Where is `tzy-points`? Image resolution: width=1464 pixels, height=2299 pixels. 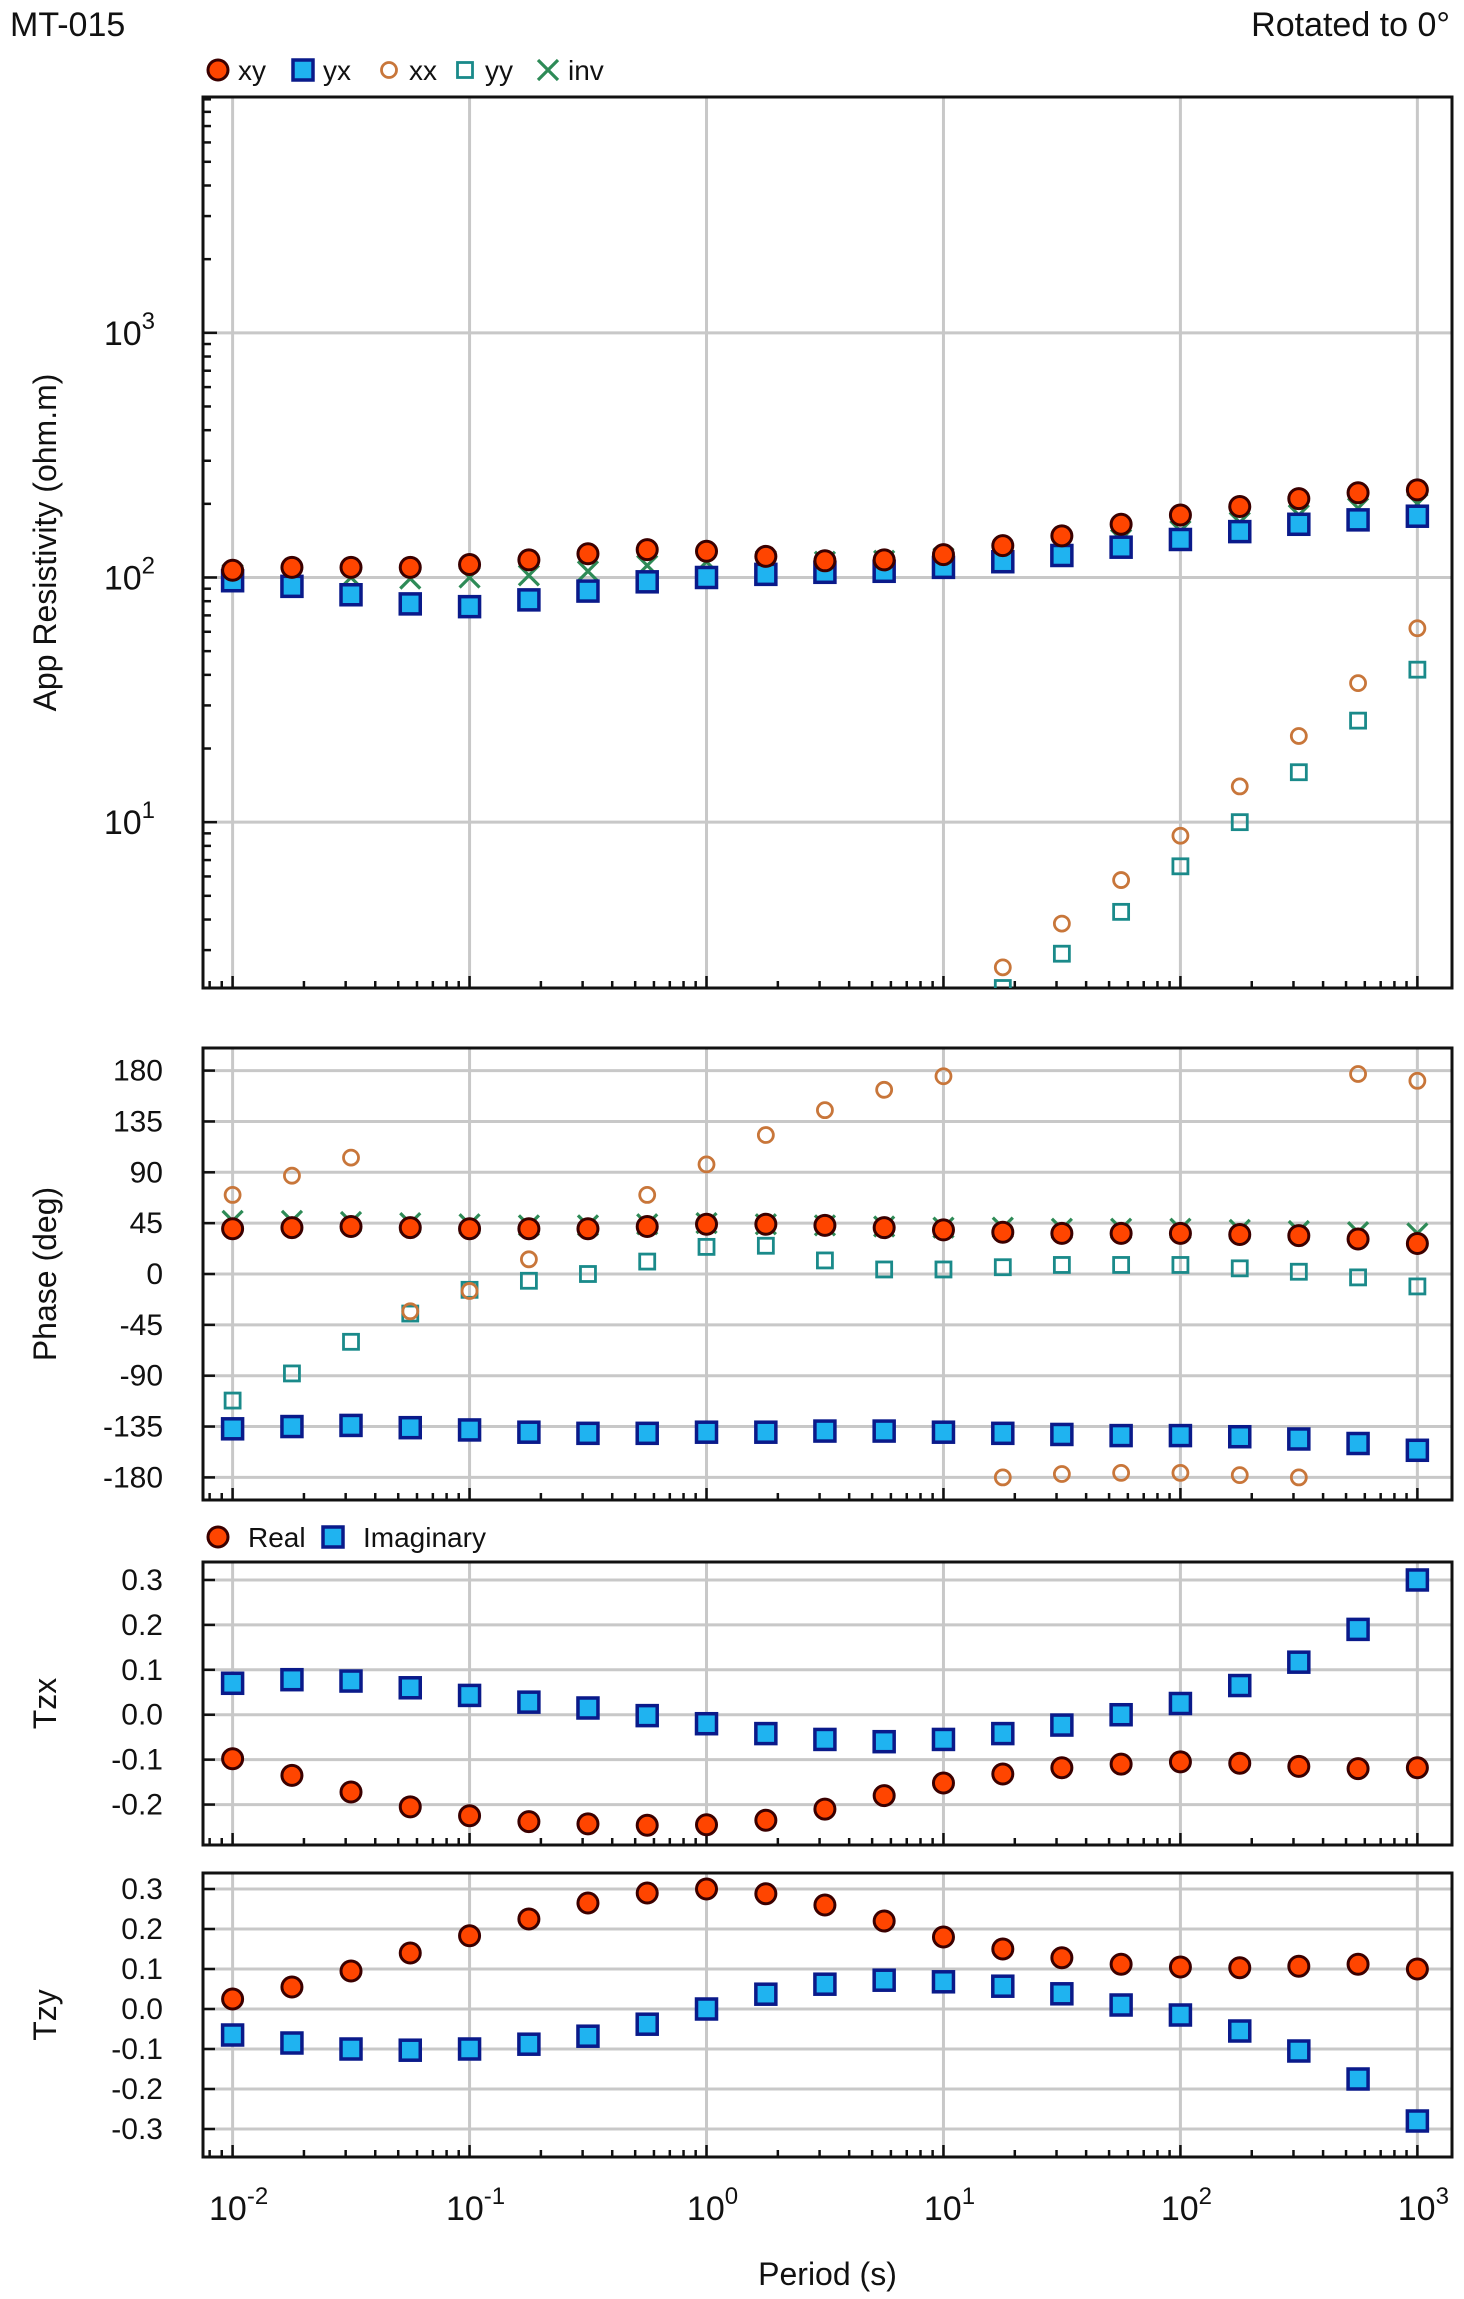 tzy-points is located at coordinates (825, 2005).